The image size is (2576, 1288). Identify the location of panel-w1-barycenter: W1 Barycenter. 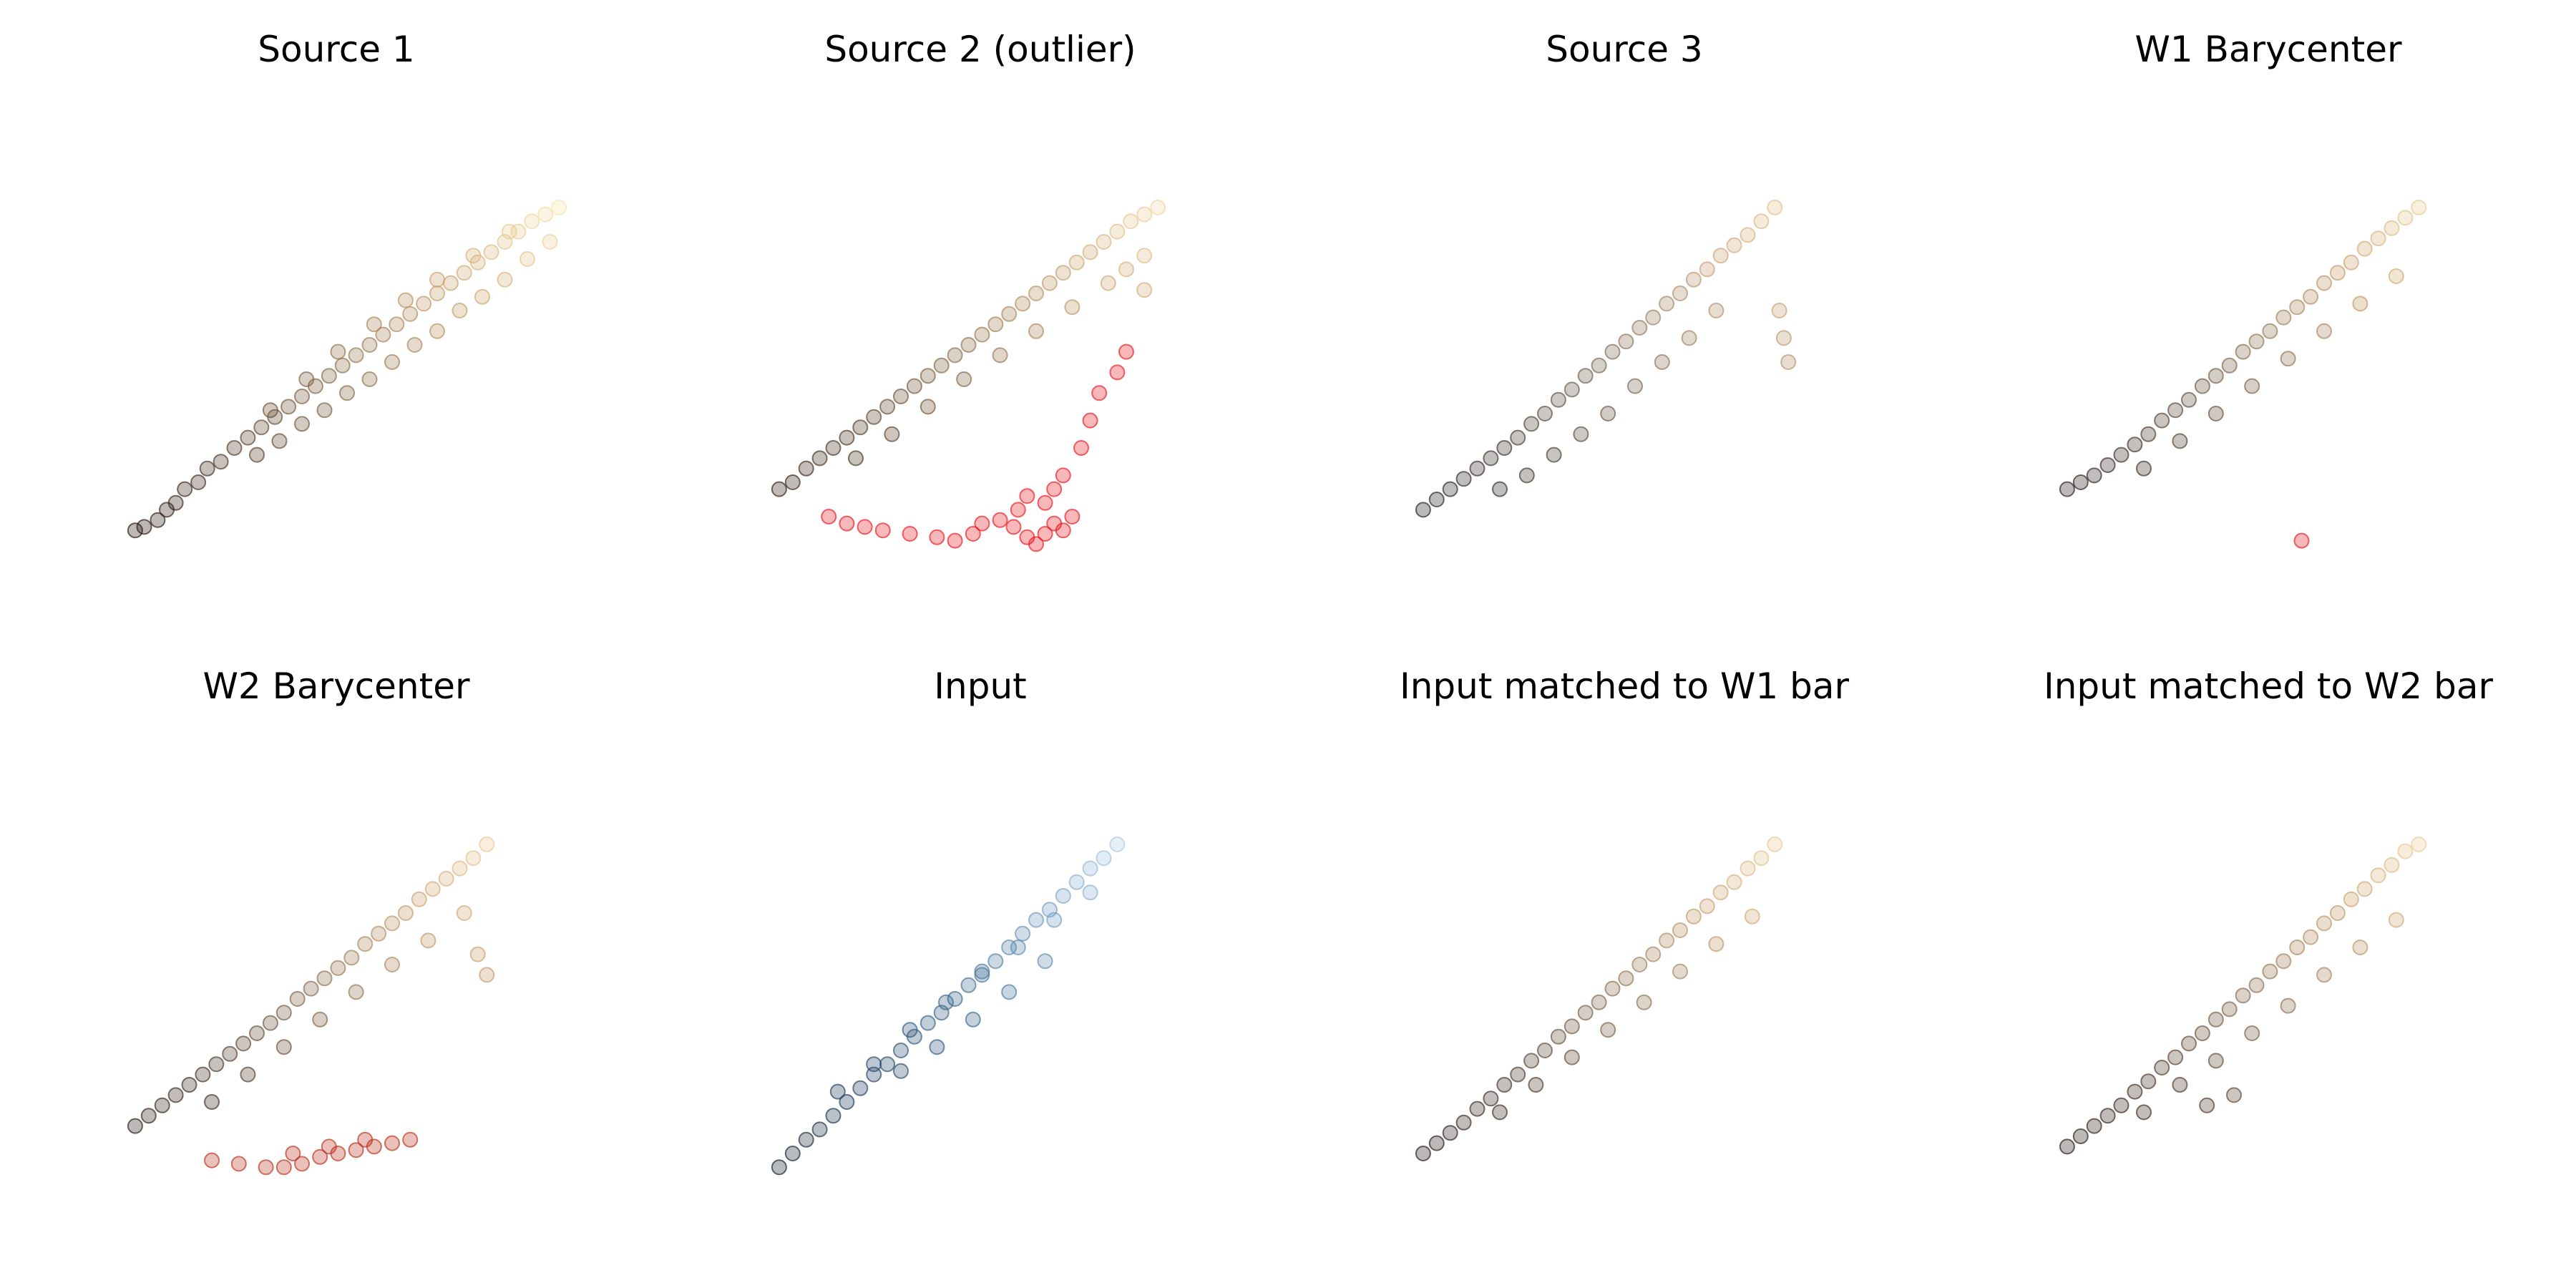
(2261, 322).